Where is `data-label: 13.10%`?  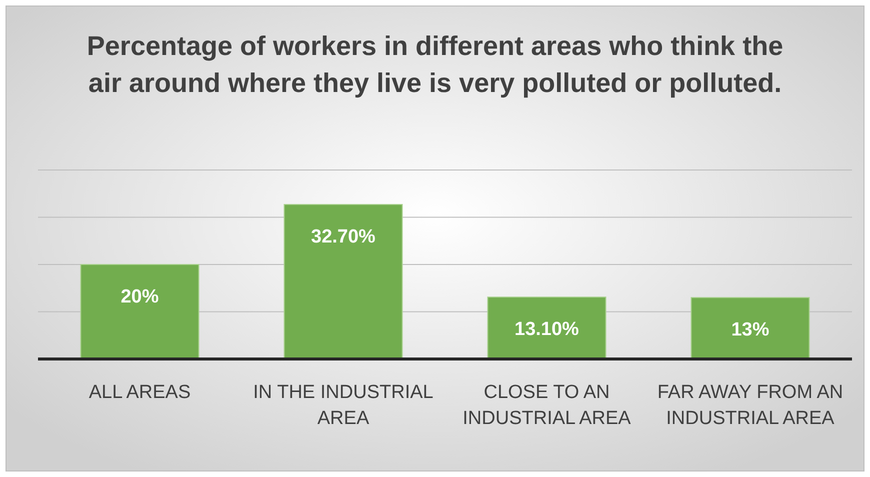
data-label: 13.10% is located at coordinates (547, 329).